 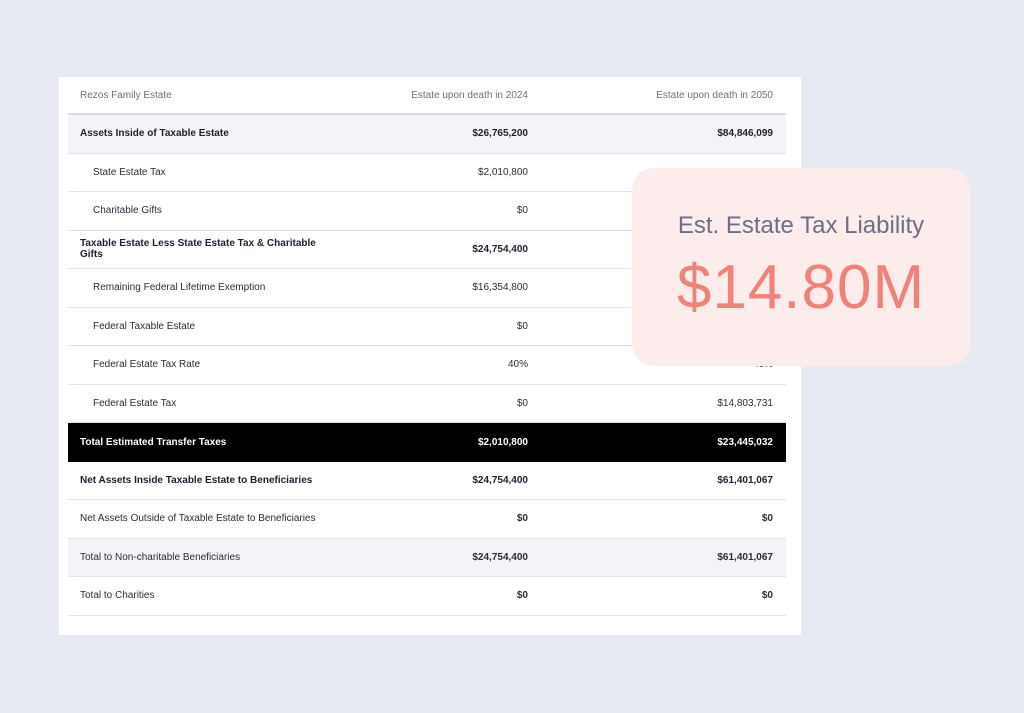 I want to click on table-row: Total to Charities $0 $0, so click(x=427, y=596).